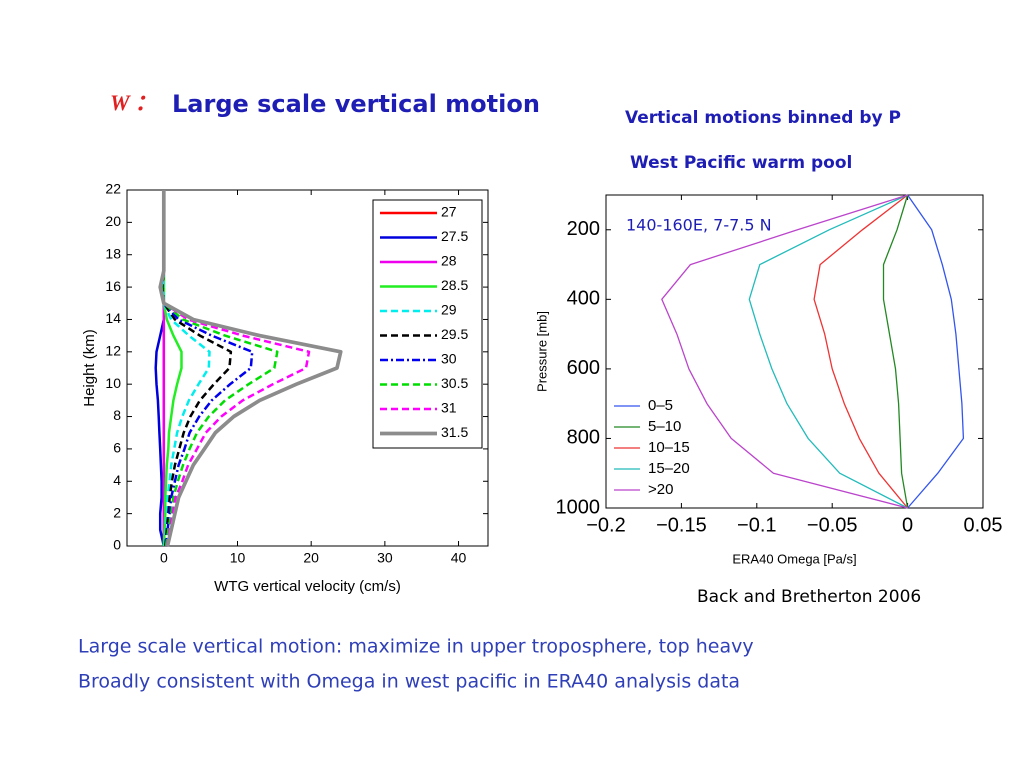 The width and height of the screenshot is (1024, 768). I want to click on y-tick-label: 6, so click(117, 448).